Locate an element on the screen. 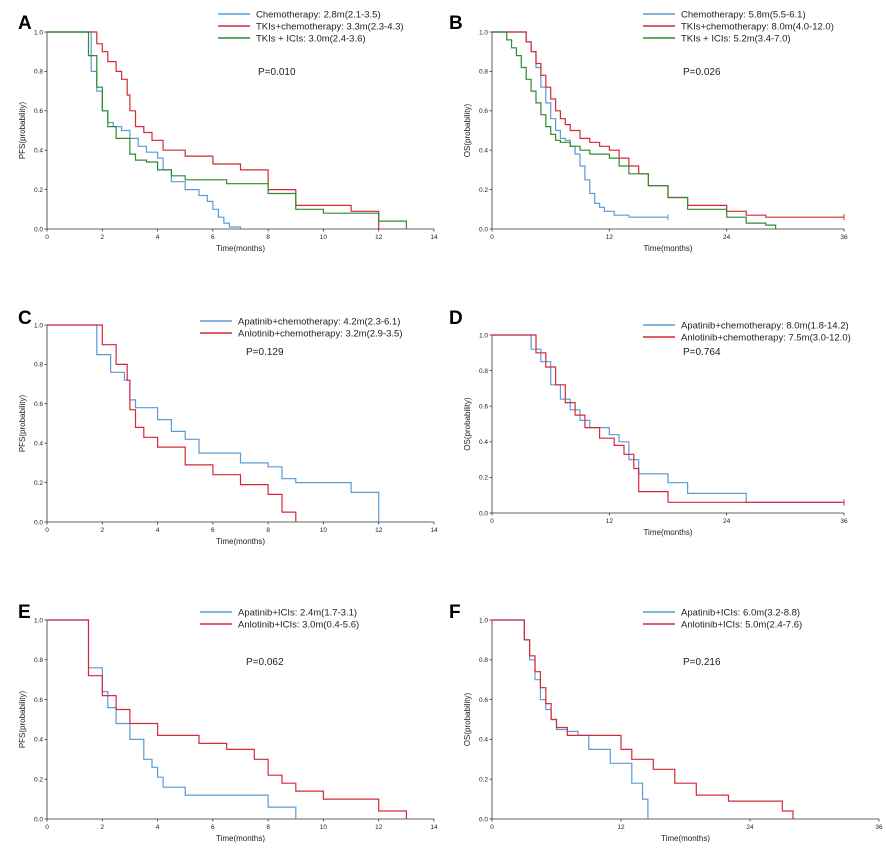  legend-label: Anlotinib+chemotherapy: 7.5m(3.0-12.0) is located at coordinates (766, 338).